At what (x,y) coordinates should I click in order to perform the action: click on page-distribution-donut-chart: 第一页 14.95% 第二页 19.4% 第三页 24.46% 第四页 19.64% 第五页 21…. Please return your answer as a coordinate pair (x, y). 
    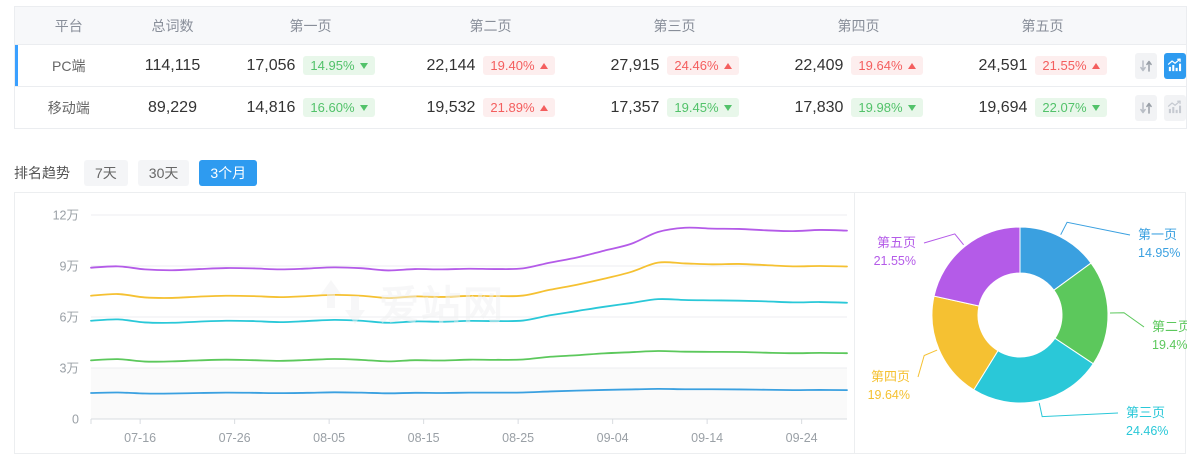
    Looking at the image, I should click on (1027, 329).